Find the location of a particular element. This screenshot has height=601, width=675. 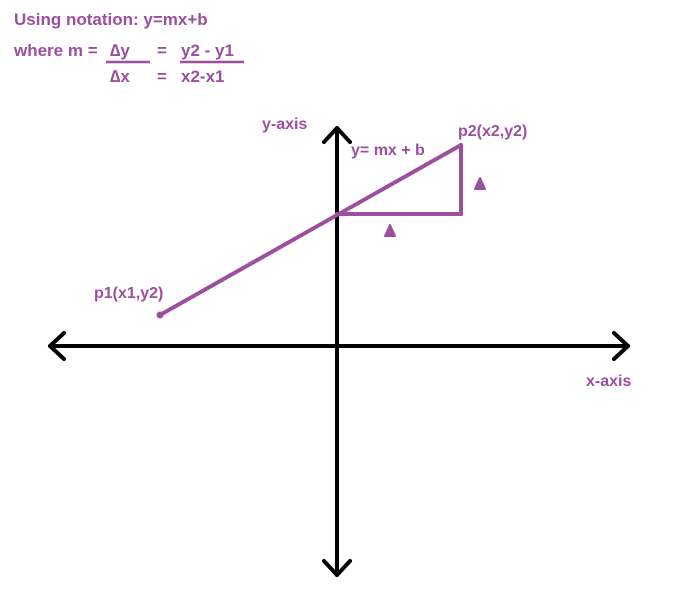

delta-x-text: ∆x is located at coordinates (120, 76).